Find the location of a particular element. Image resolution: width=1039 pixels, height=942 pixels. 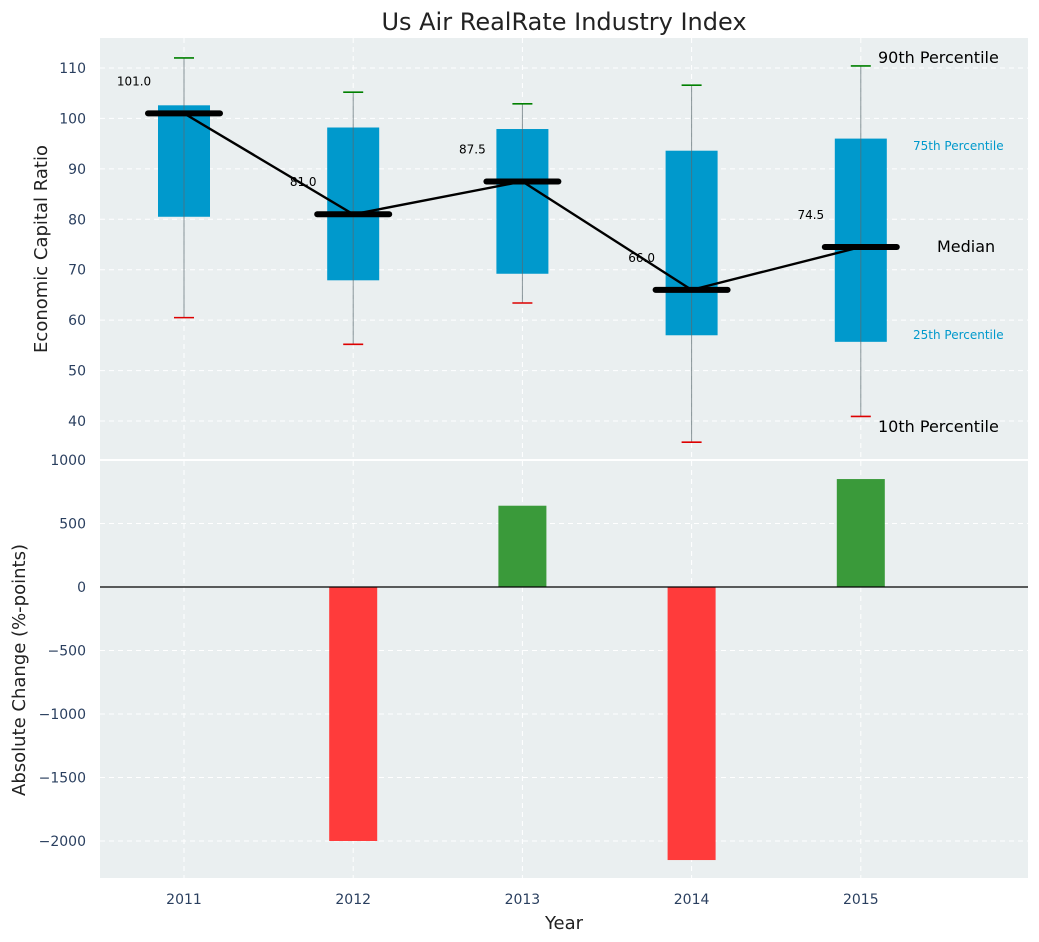

median-value-label: 81.0 is located at coordinates (303, 182).